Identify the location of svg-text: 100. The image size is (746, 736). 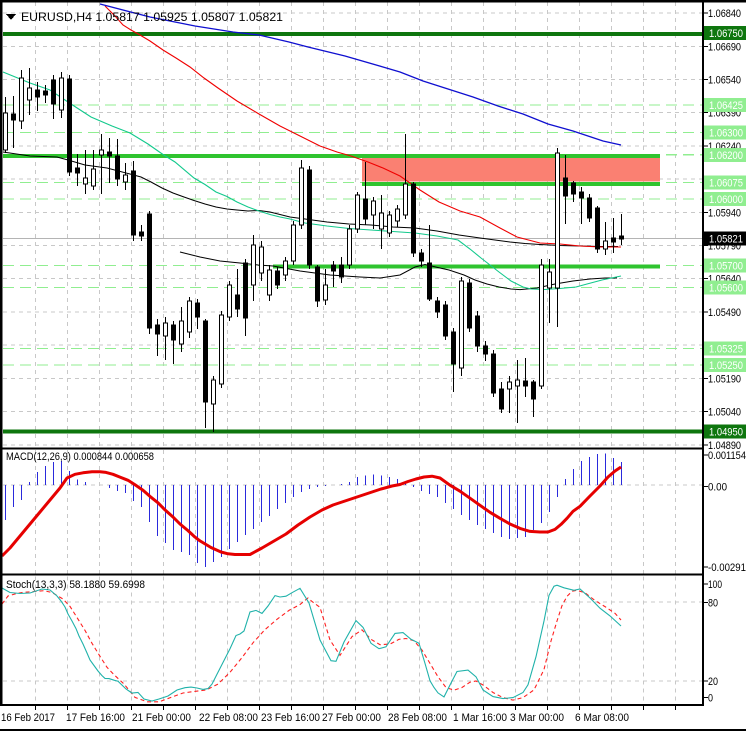
(715, 585).